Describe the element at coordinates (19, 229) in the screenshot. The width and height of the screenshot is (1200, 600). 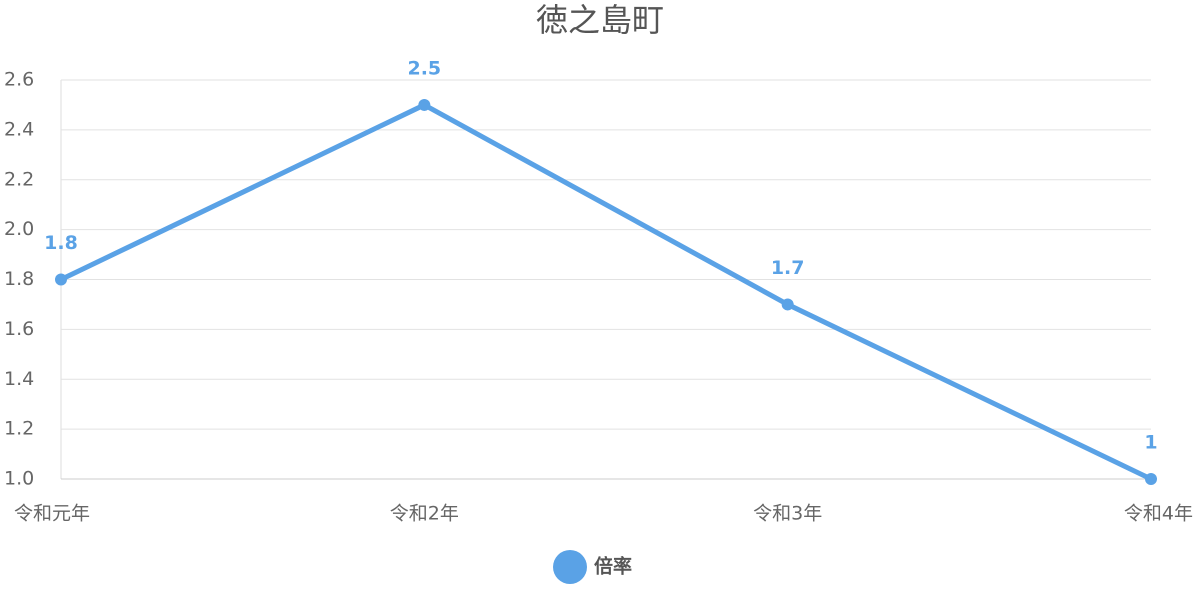
I see `y-tick-label: 2.0` at that location.